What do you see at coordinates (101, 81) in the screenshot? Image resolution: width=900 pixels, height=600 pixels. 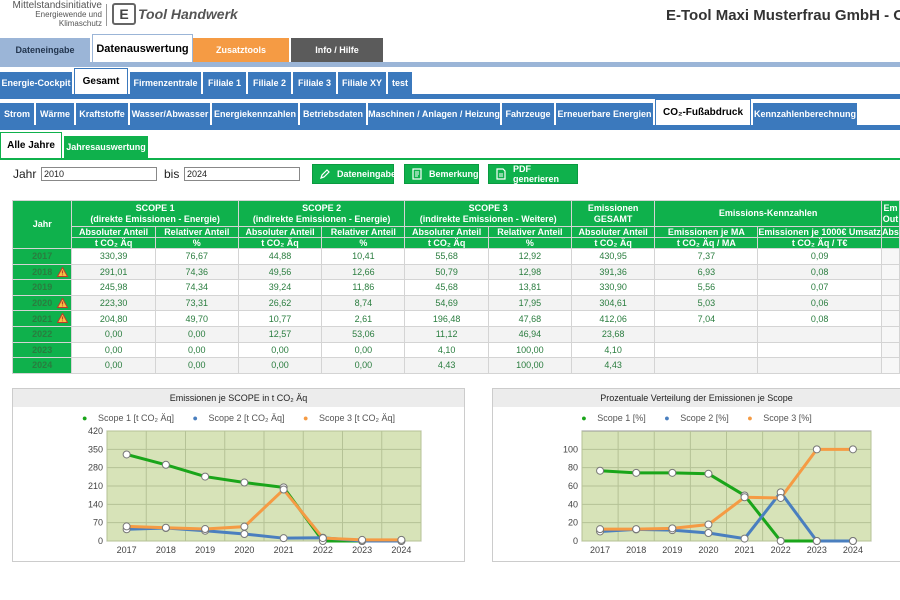 I see `tab-gesamt: Gesamt` at bounding box center [101, 81].